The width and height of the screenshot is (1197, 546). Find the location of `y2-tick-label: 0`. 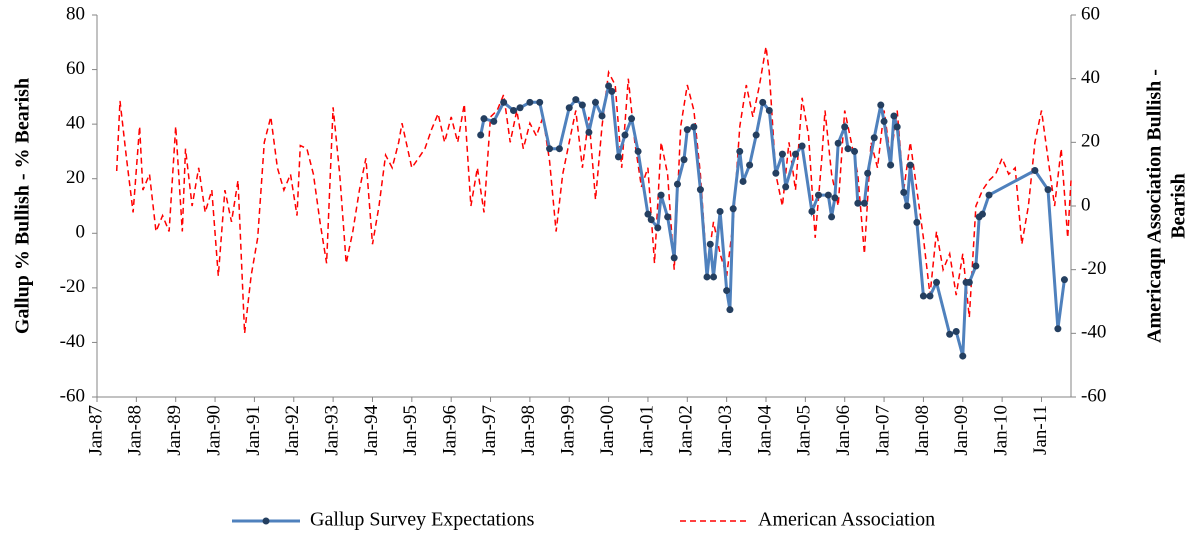

y2-tick-label: 0 is located at coordinates (1086, 204).